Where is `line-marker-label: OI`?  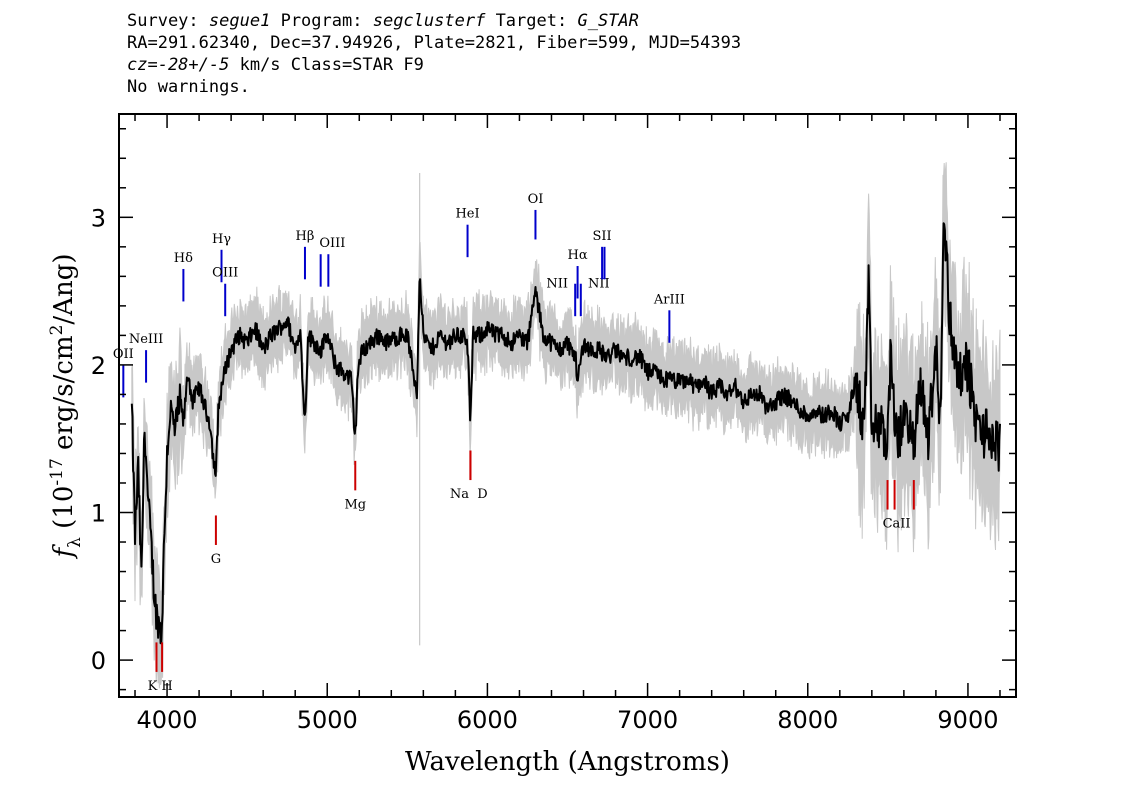
line-marker-label: OI is located at coordinates (536, 199).